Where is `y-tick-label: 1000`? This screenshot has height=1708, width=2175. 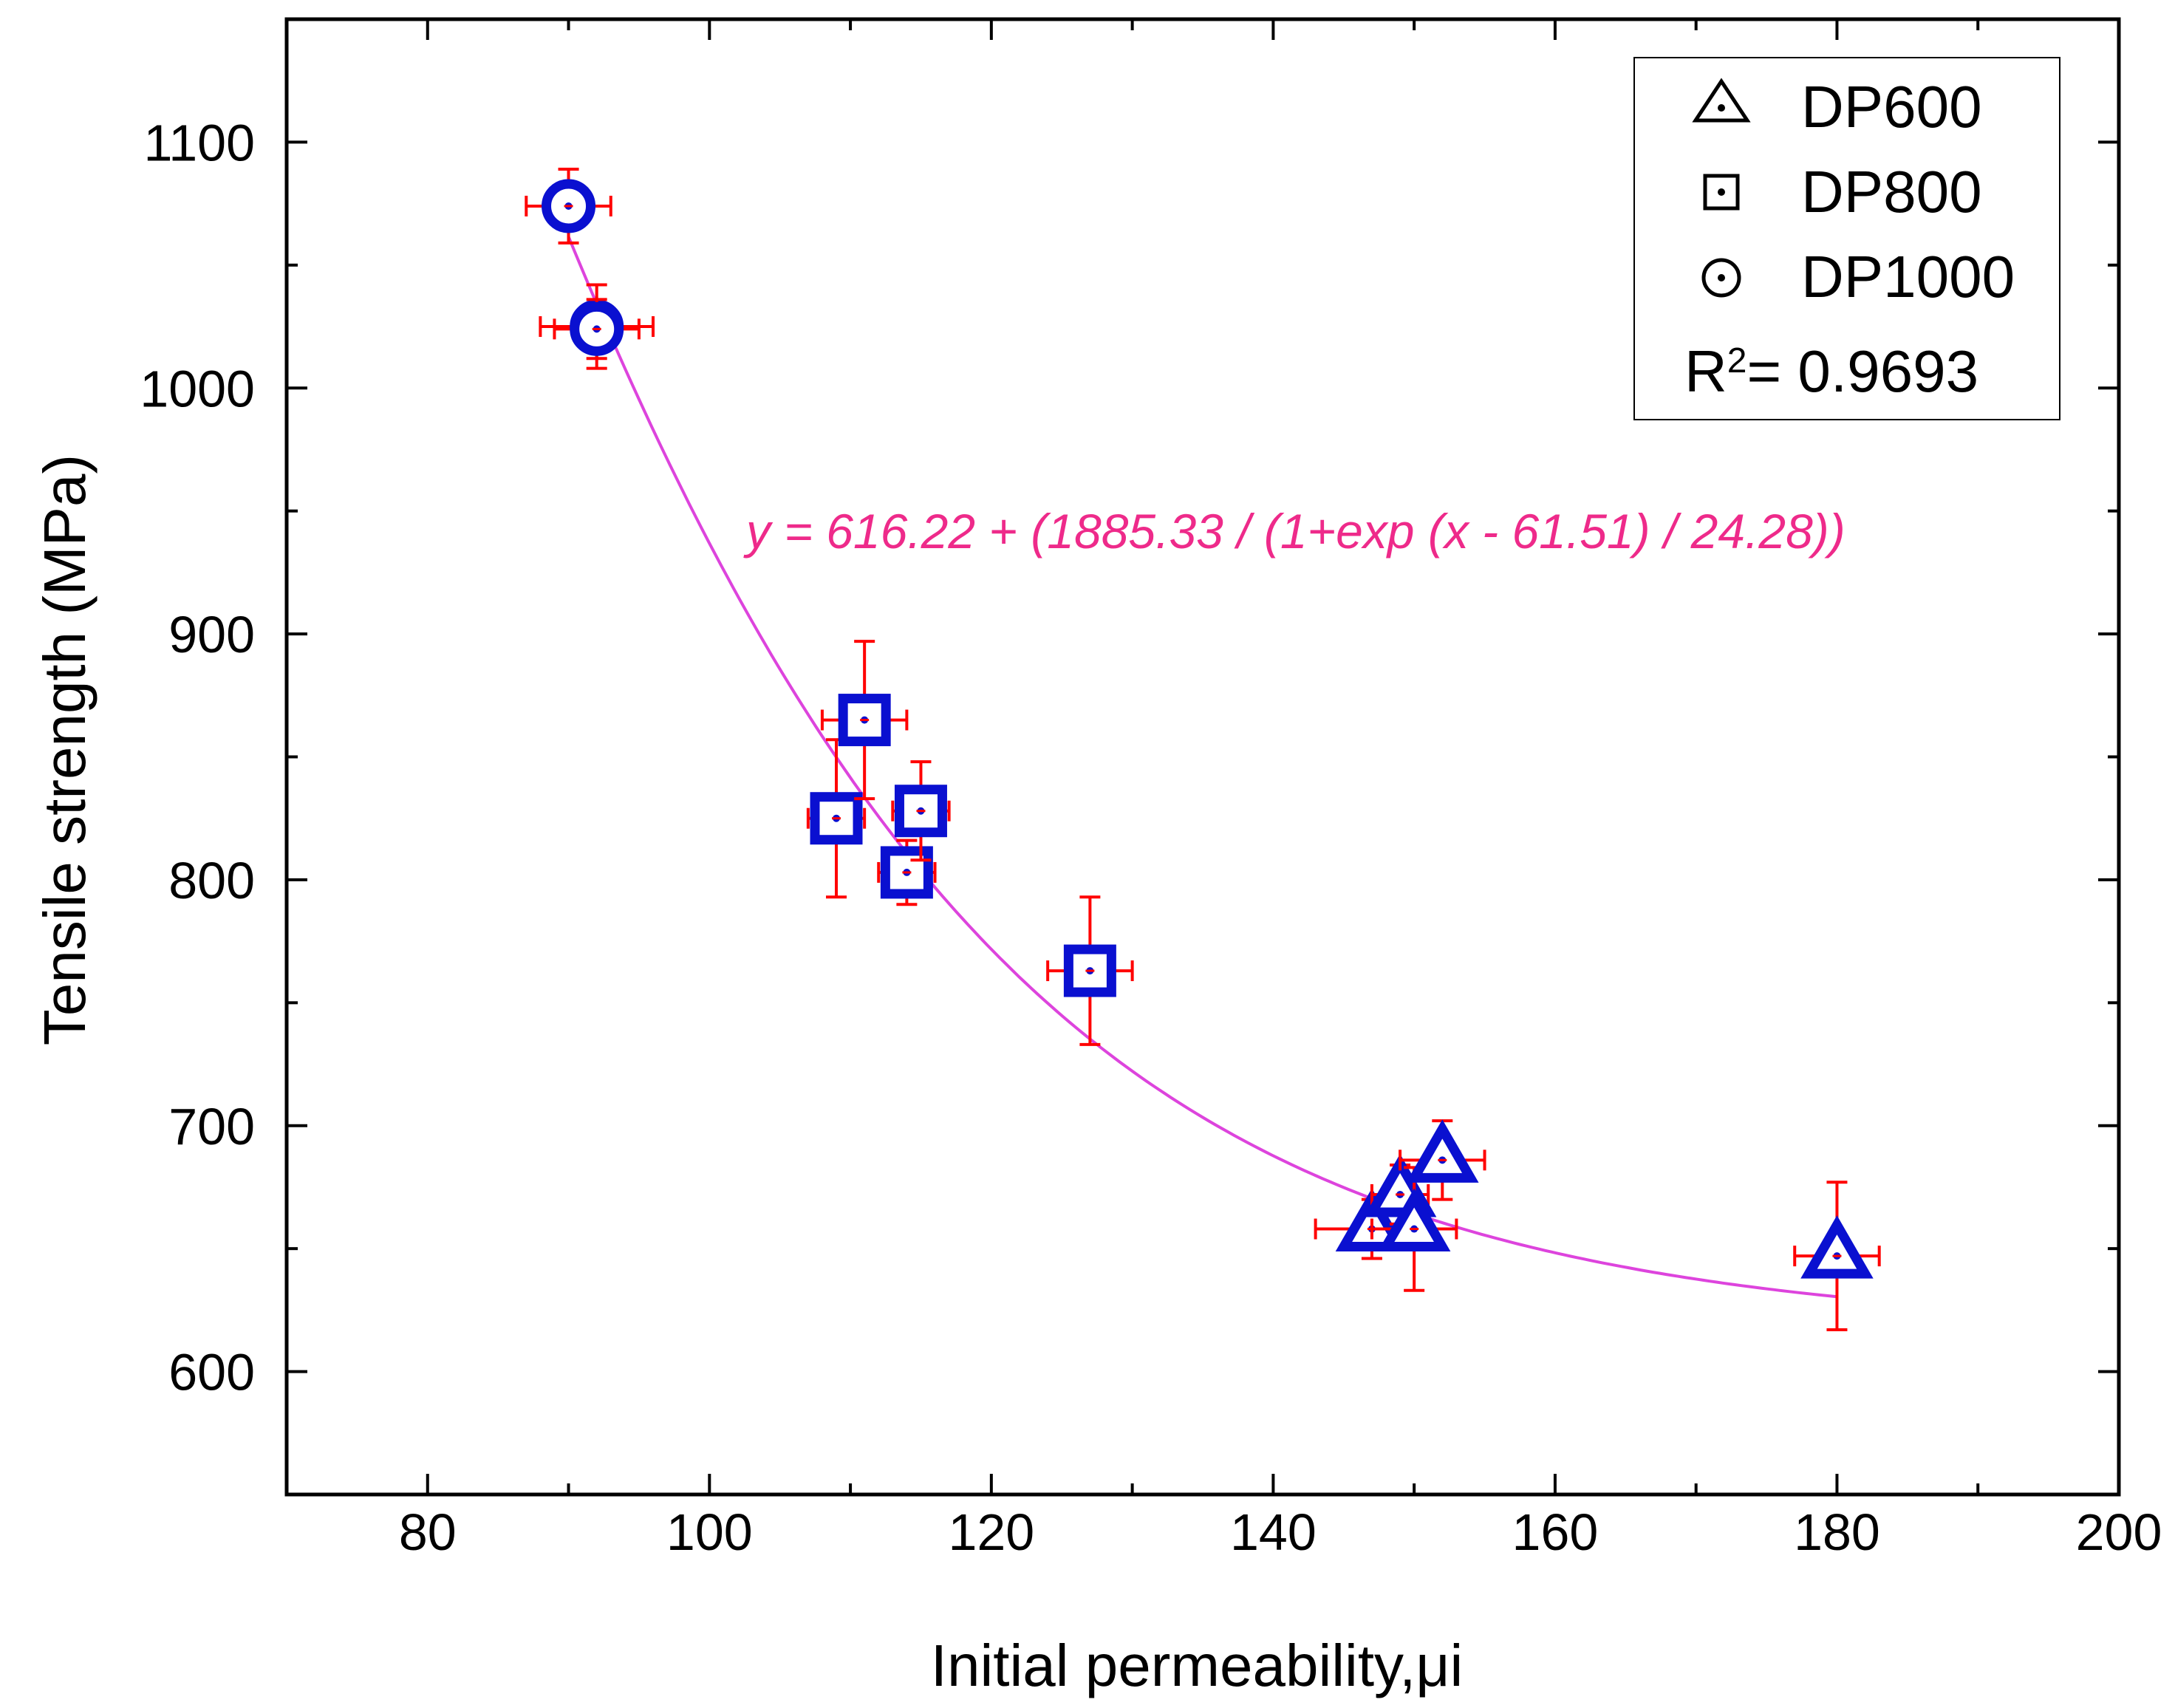
y-tick-label: 1000 is located at coordinates (197, 388).